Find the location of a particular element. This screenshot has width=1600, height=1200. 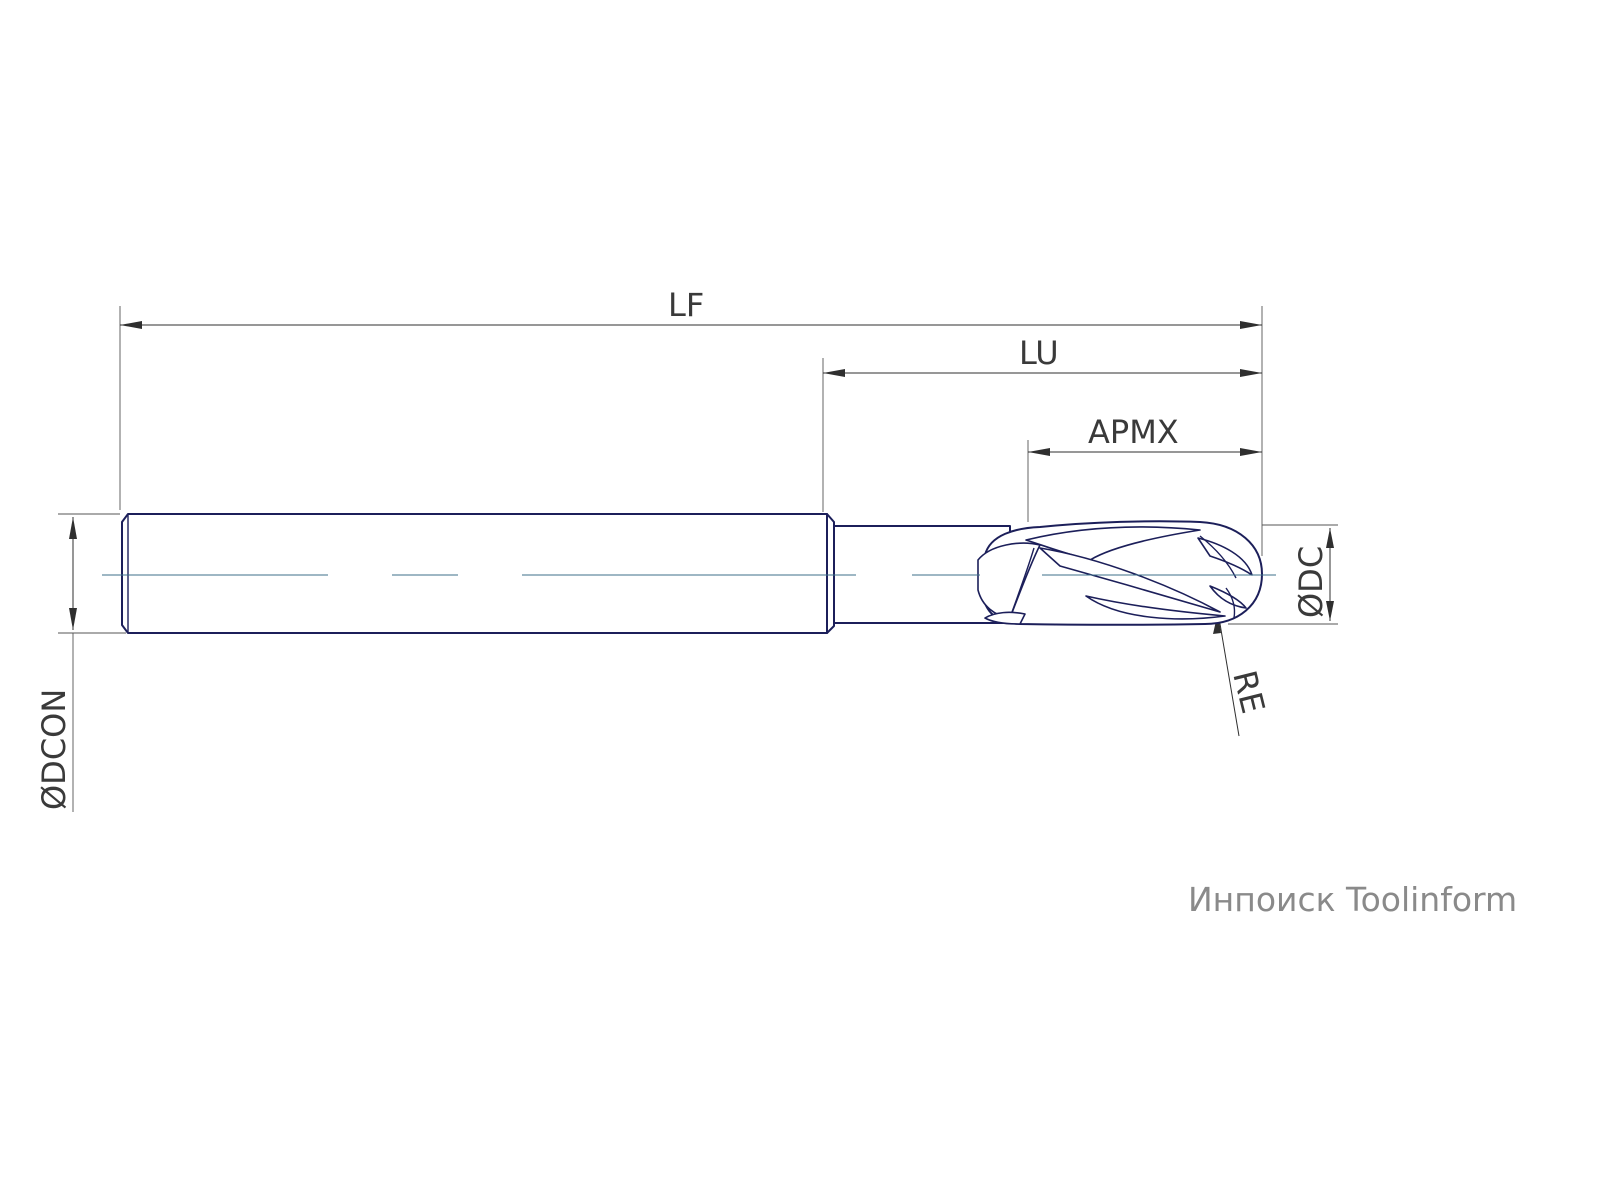

label-lf: LF is located at coordinates (686, 305).